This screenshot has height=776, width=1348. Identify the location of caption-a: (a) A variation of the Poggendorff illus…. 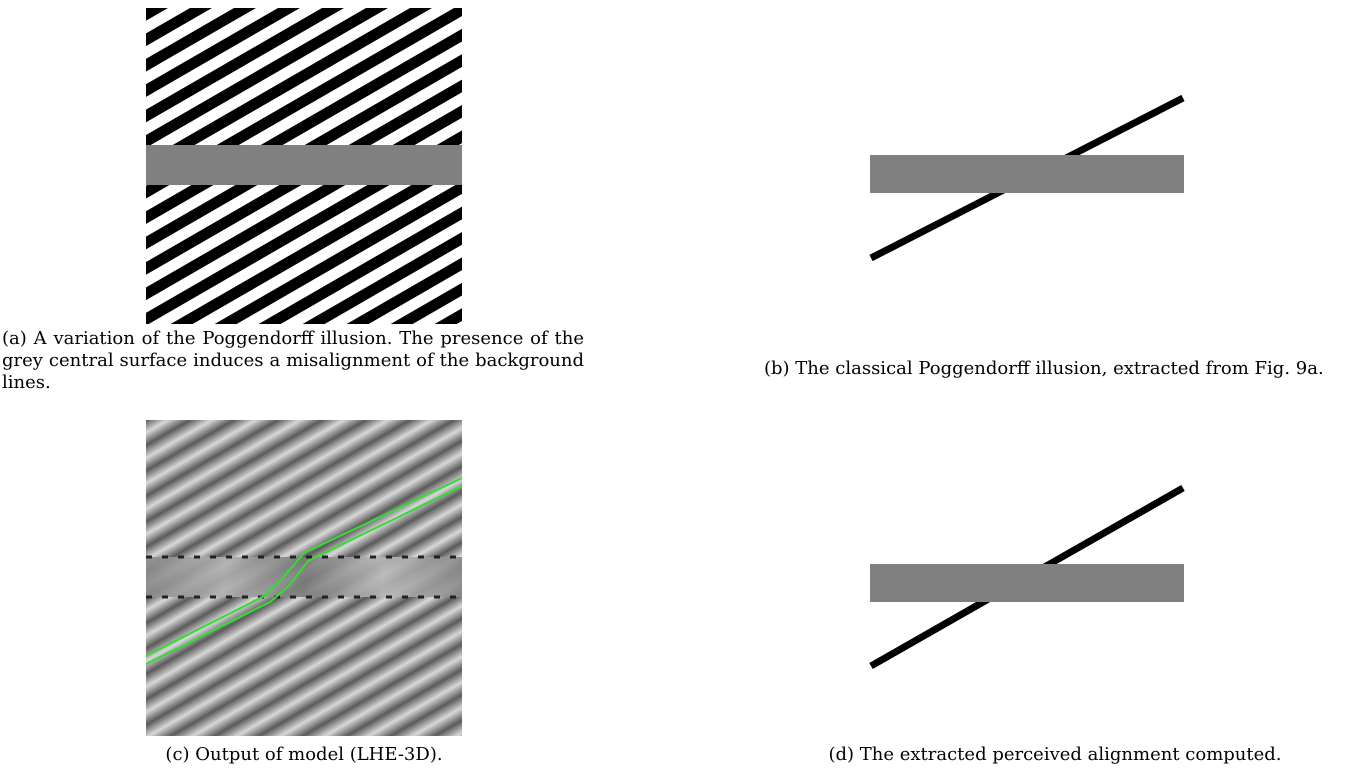
(293, 360).